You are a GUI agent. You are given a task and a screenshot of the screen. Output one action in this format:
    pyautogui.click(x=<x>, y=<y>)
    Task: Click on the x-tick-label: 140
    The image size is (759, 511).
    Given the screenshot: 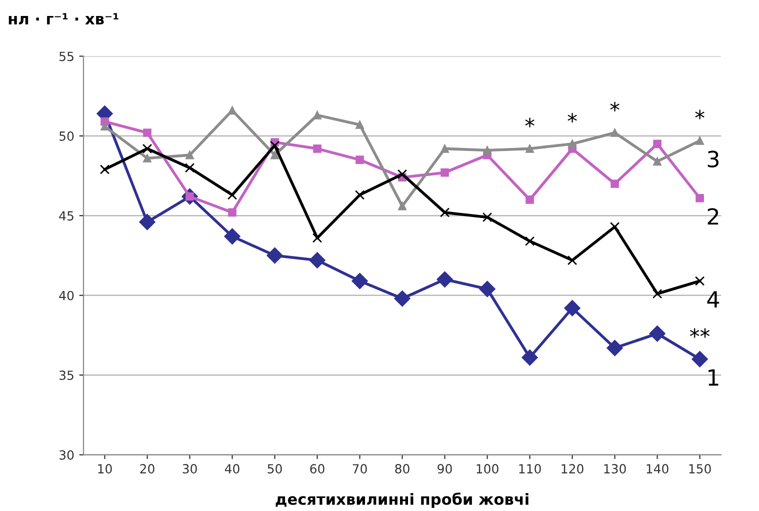 What is the action you would take?
    pyautogui.click(x=657, y=469)
    